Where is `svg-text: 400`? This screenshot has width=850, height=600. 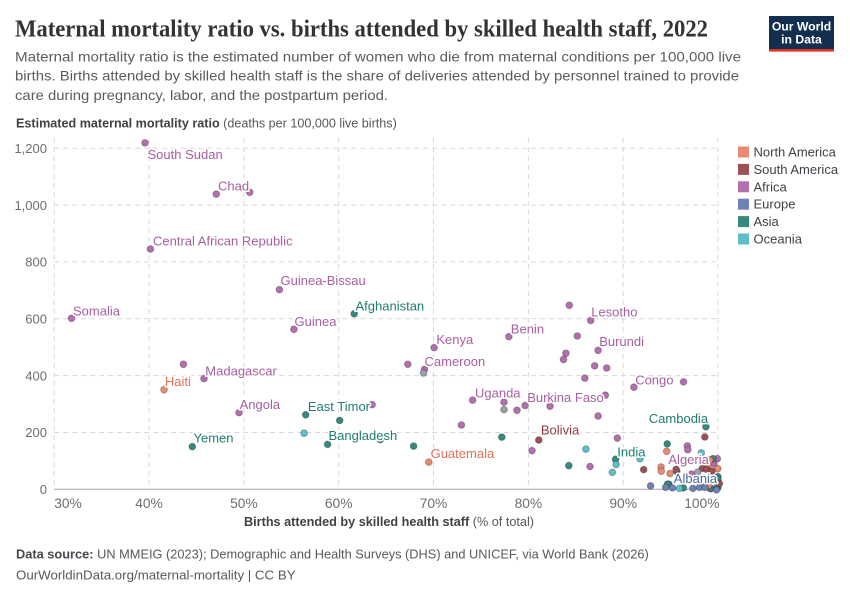
svg-text: 400 is located at coordinates (36, 375).